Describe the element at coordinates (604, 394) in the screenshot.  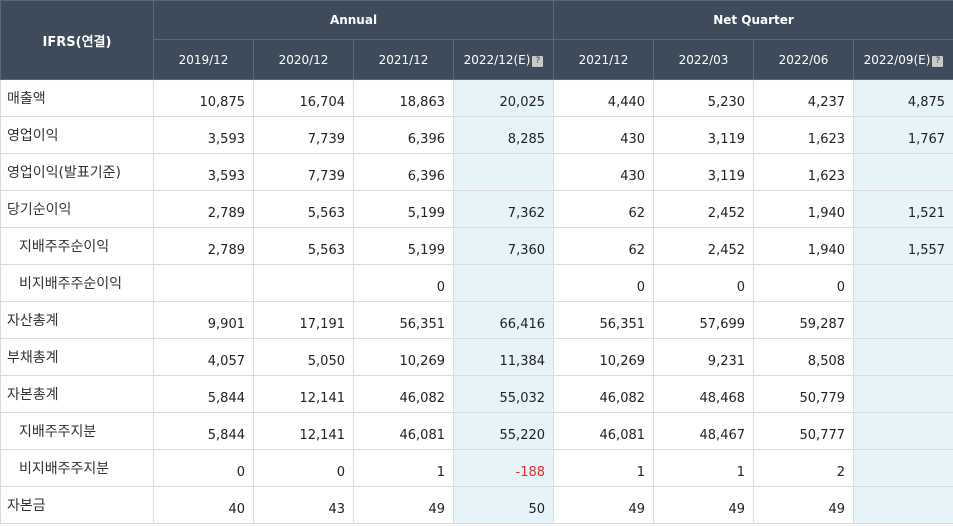
I see `table-cell: 46,082` at that location.